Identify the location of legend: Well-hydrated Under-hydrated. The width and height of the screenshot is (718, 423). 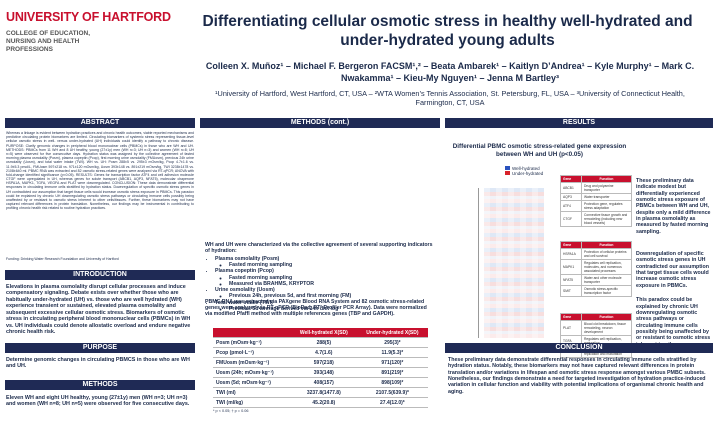
(524, 171).